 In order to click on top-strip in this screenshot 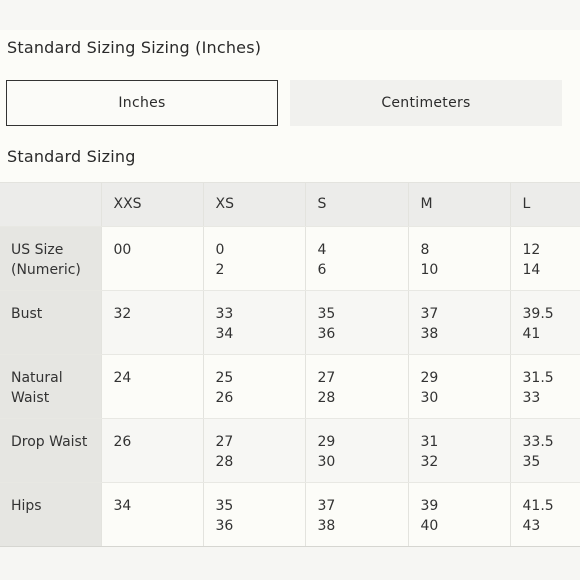, I will do `click(290, 15)`.